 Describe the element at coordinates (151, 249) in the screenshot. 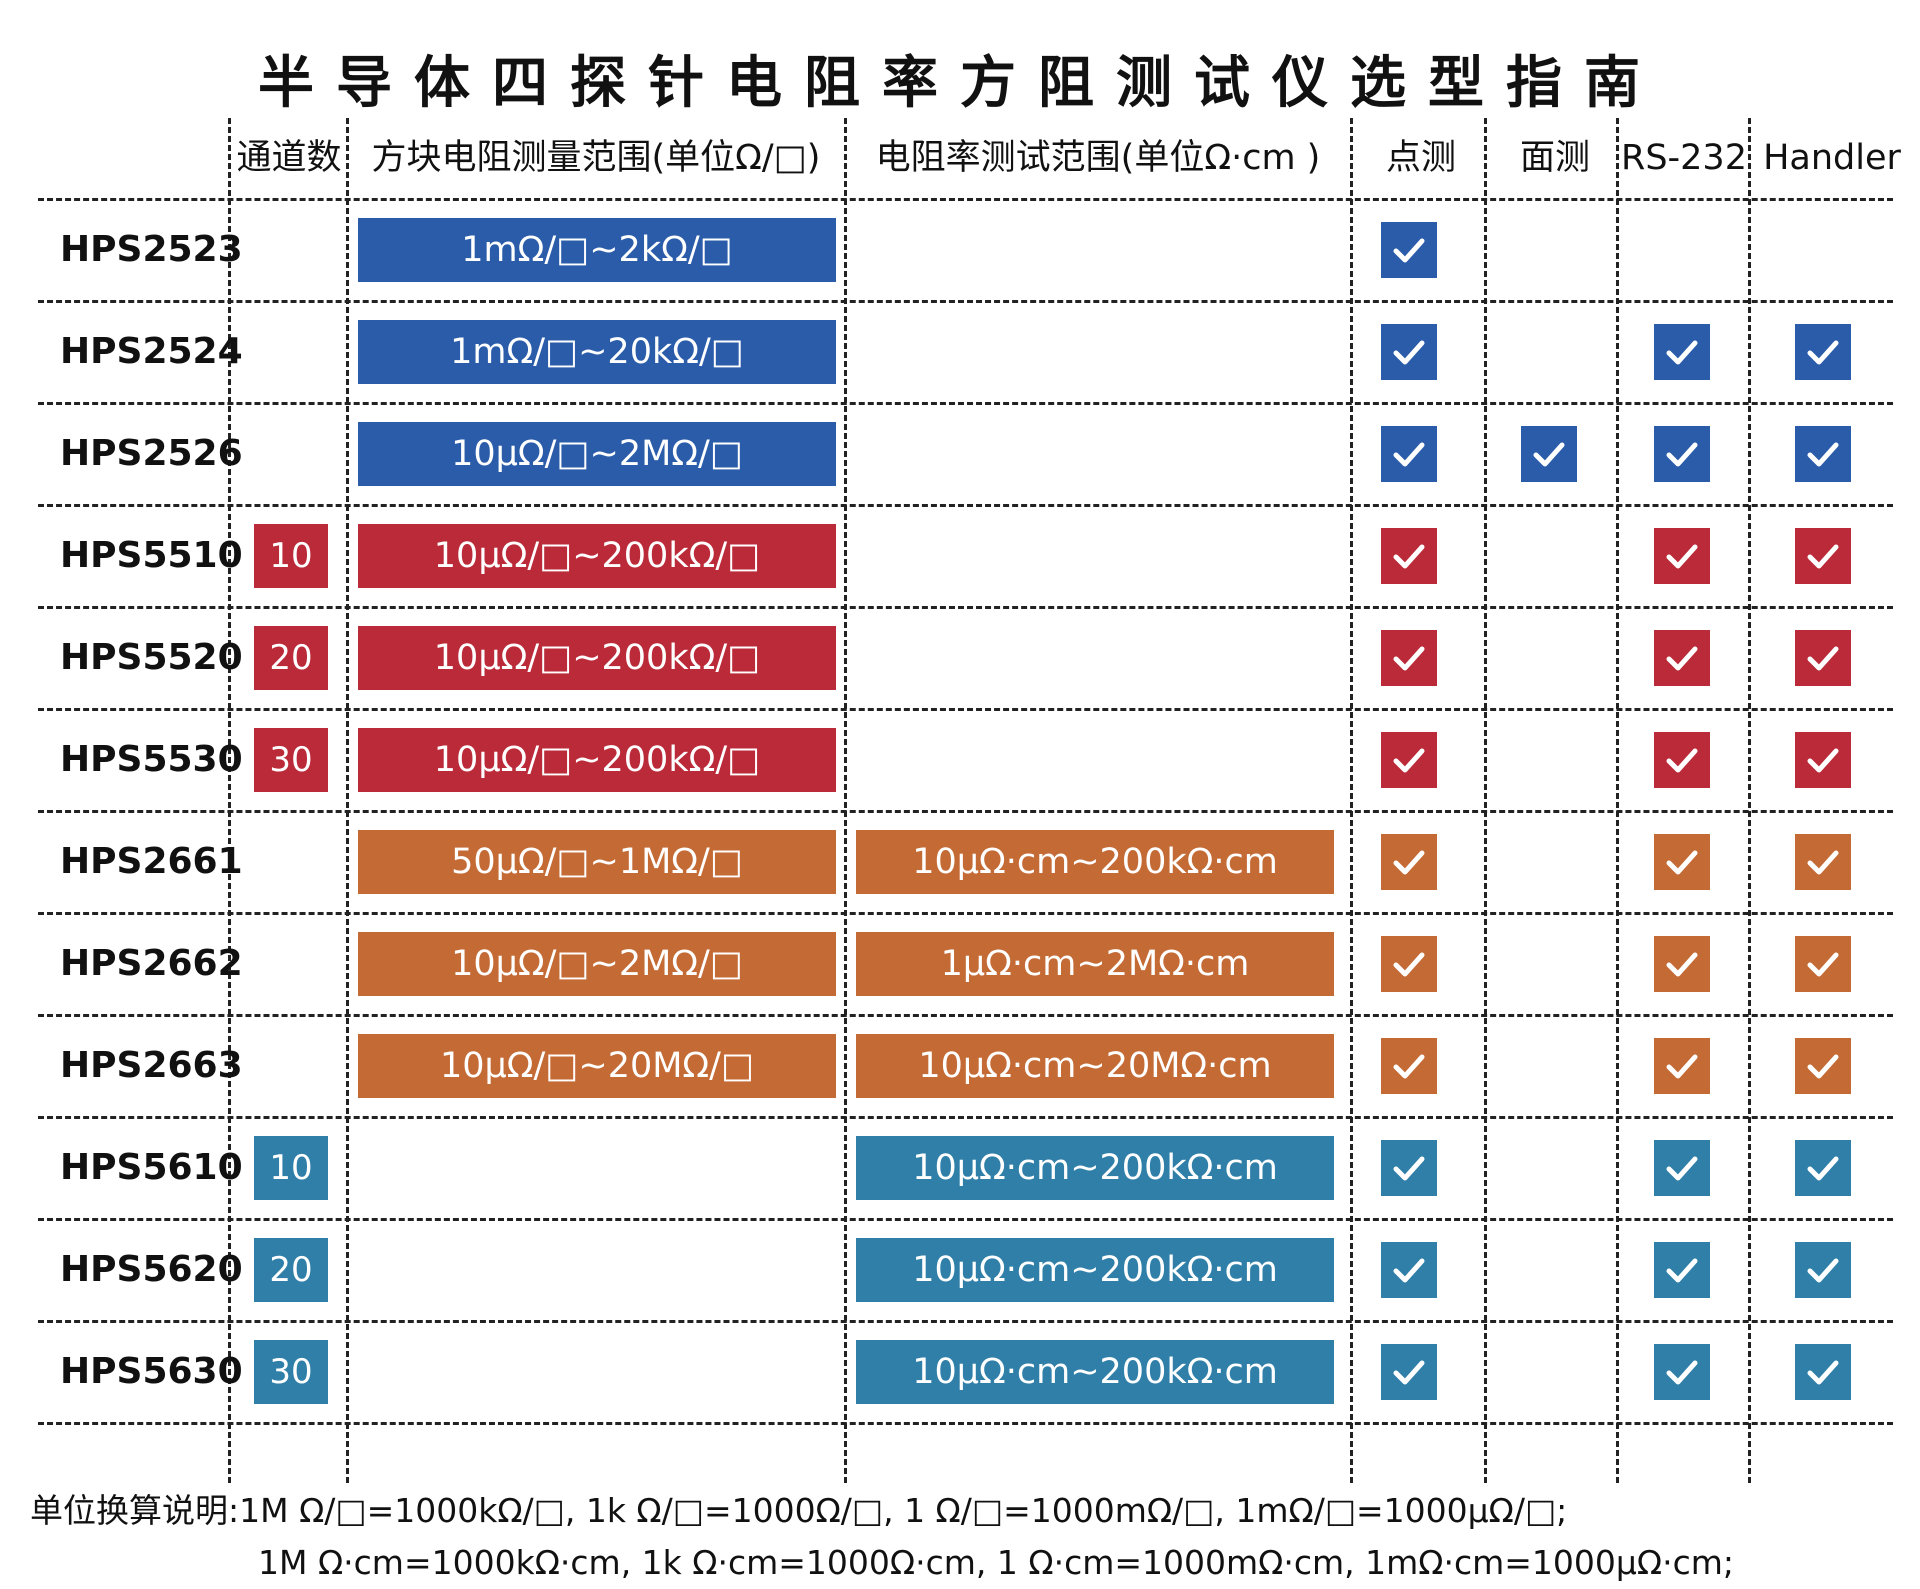

I see `model-name: HPS2523` at that location.